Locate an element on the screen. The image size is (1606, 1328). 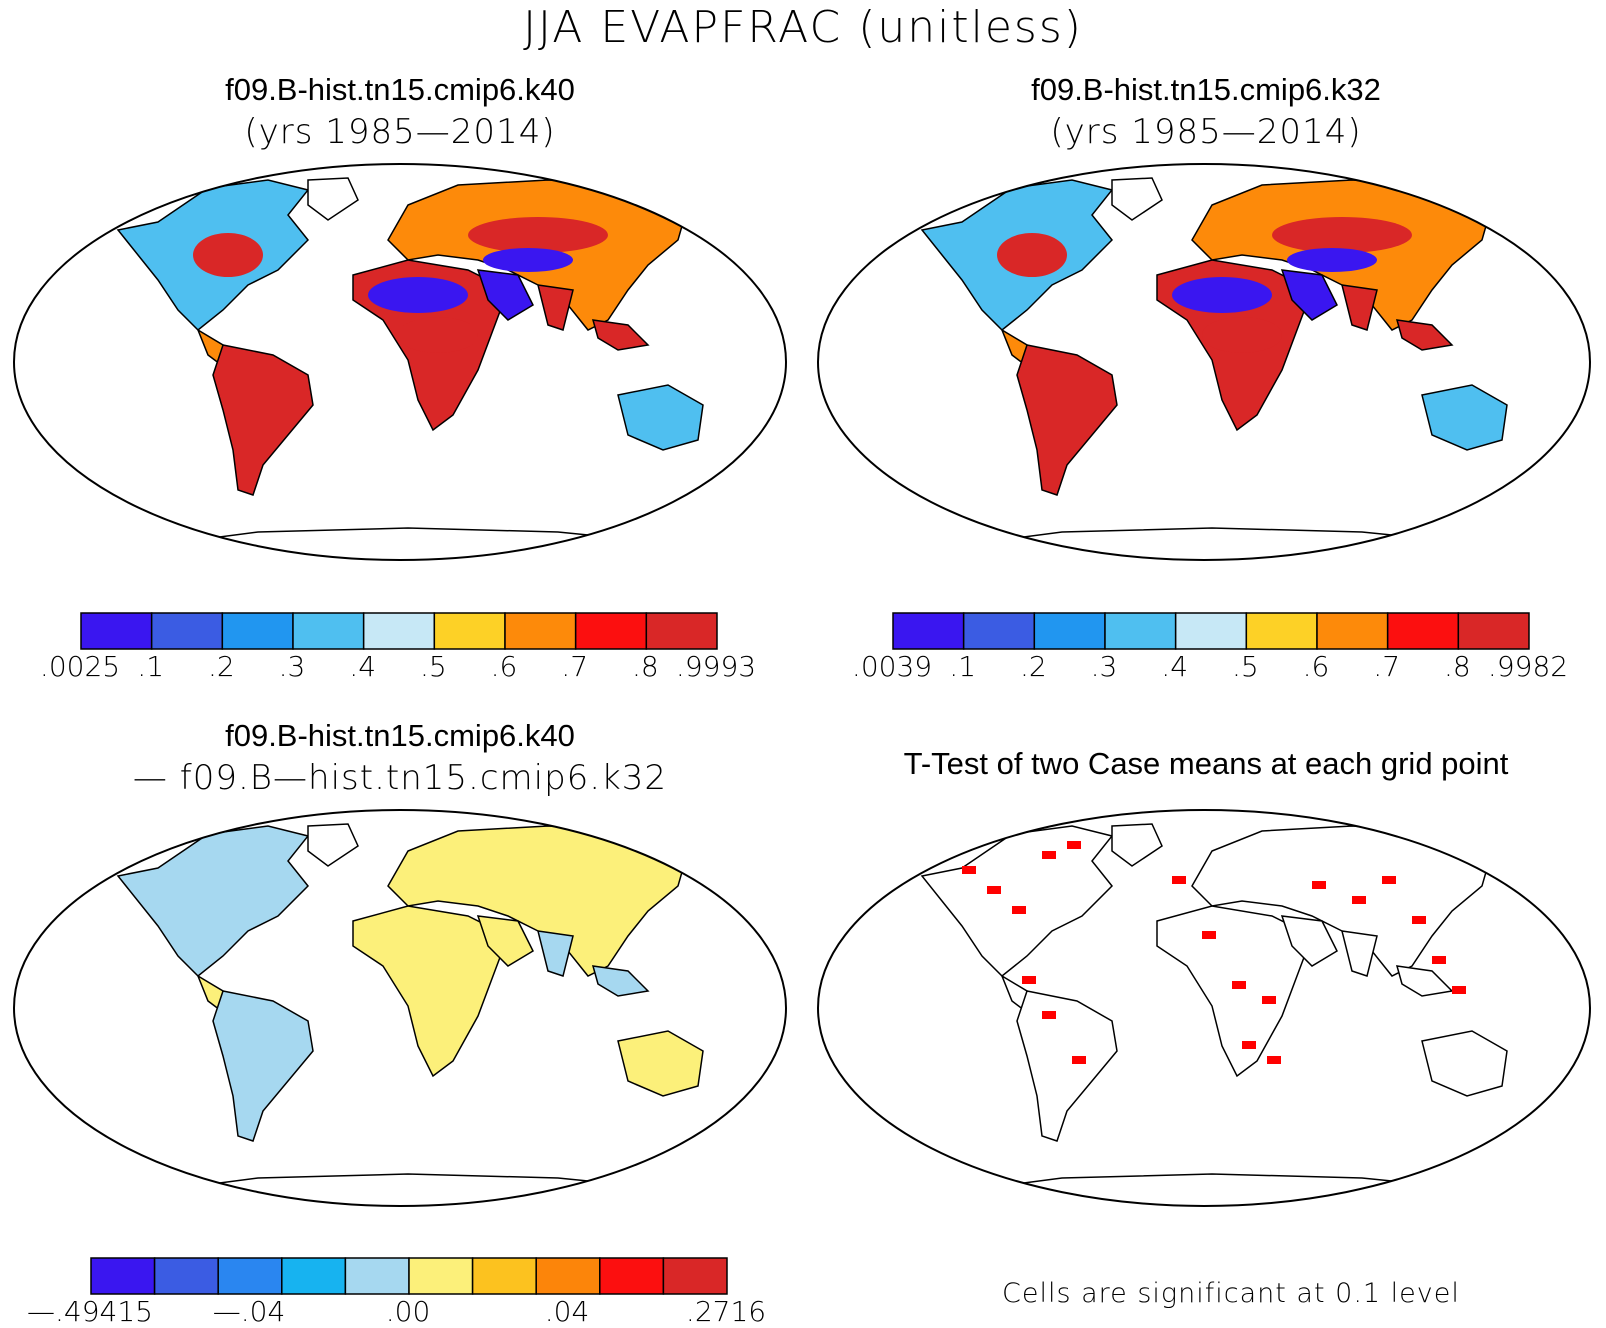
panel-1-title: f09.B-hist.tn15.cmip6.k40 is located at coordinates (400, 89).